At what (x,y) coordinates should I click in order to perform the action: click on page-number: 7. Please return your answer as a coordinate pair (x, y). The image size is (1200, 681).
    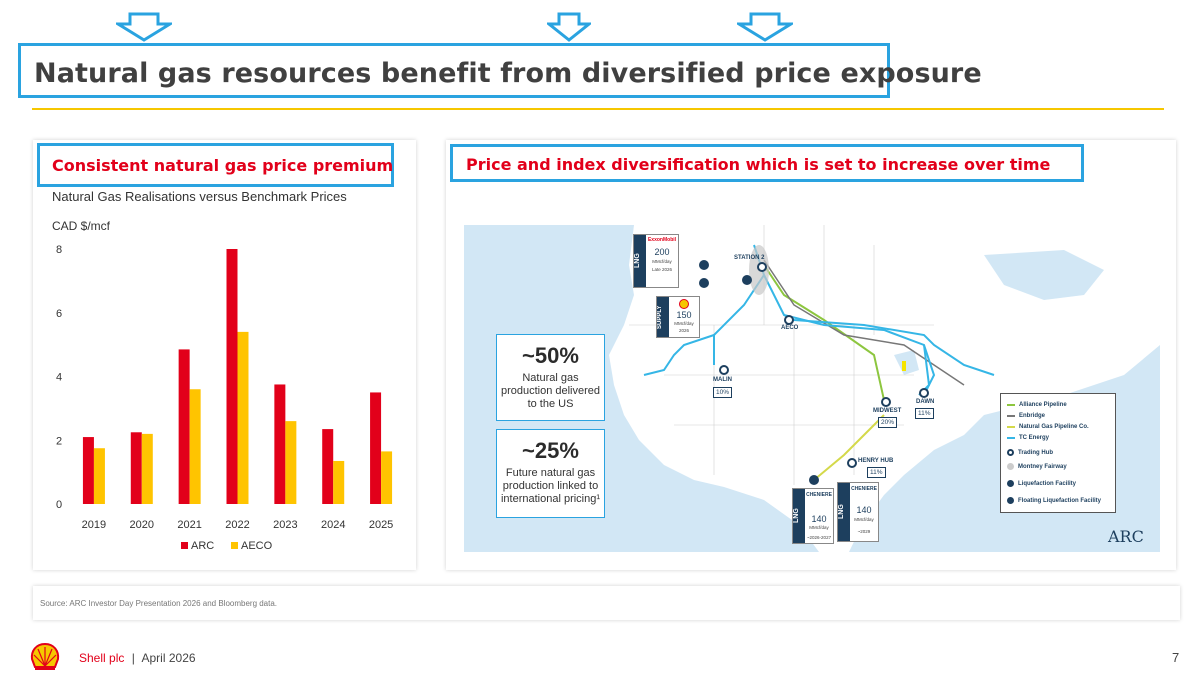
    Looking at the image, I should click on (1176, 657).